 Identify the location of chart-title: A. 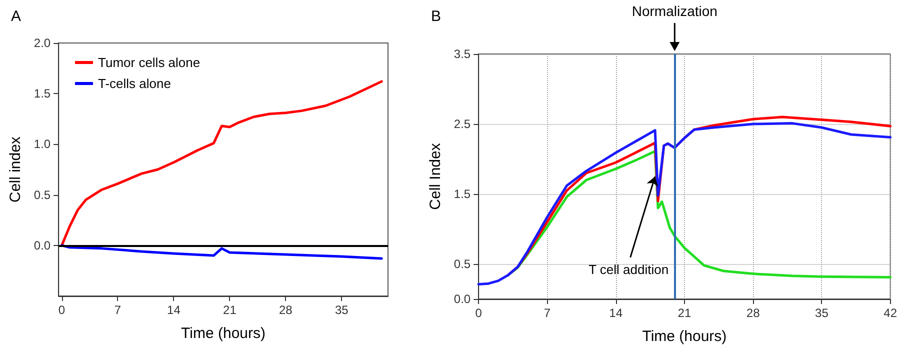
(16, 16).